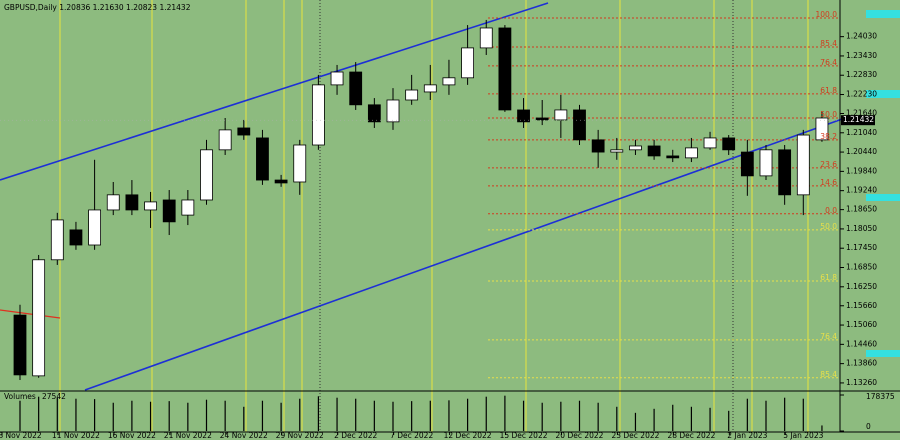 The width and height of the screenshot is (900, 440). Describe the element at coordinates (861, 170) in the screenshot. I see `y-tick-label: 1.19840` at that location.